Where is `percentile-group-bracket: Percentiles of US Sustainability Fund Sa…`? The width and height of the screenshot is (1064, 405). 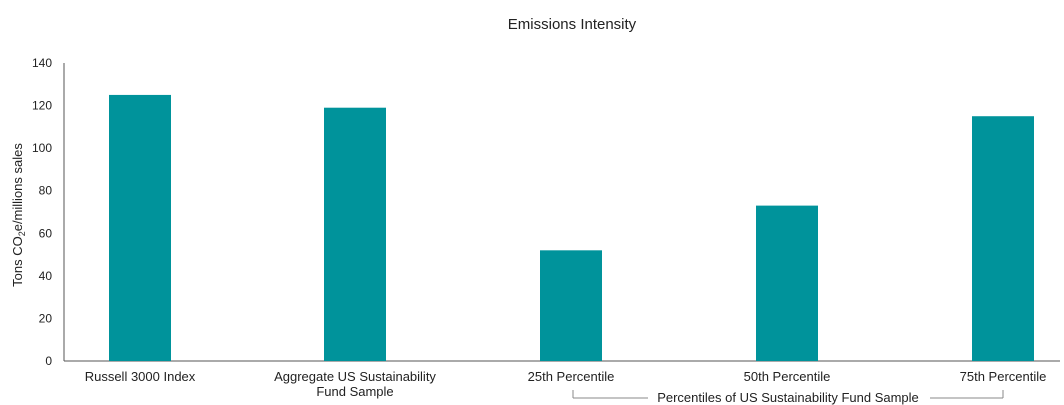 percentile-group-bracket: Percentiles of US Sustainability Fund Sa… is located at coordinates (788, 397).